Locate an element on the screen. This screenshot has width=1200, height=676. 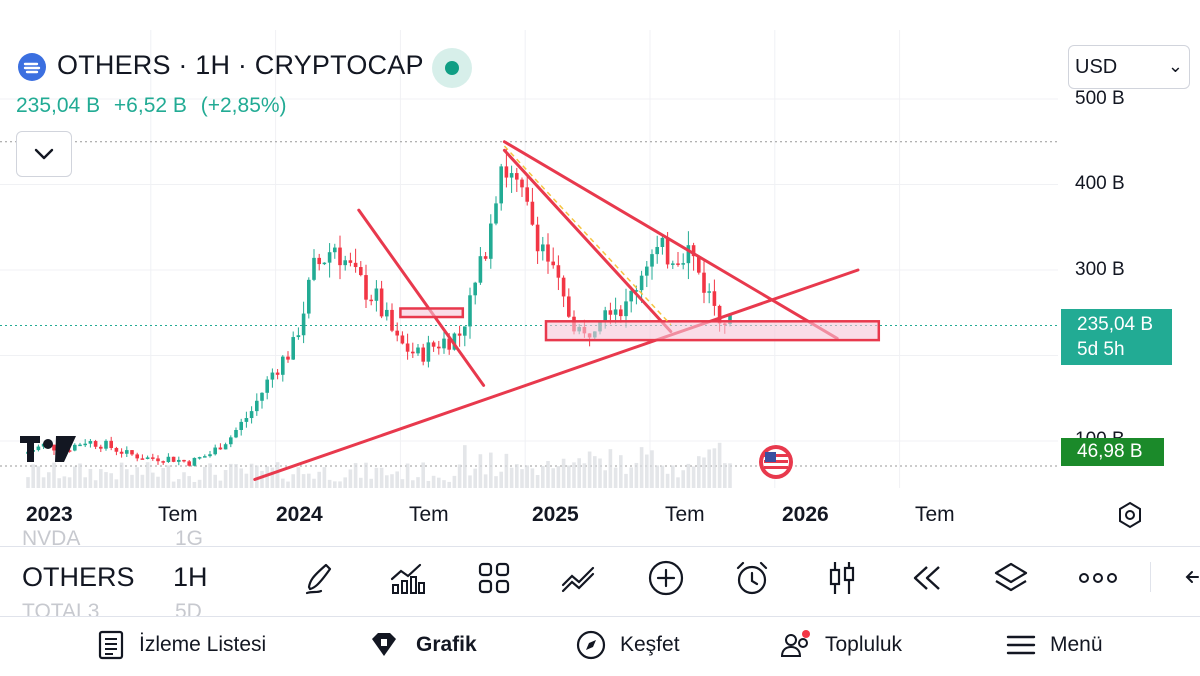
templates-button is located at coordinates (494, 578).